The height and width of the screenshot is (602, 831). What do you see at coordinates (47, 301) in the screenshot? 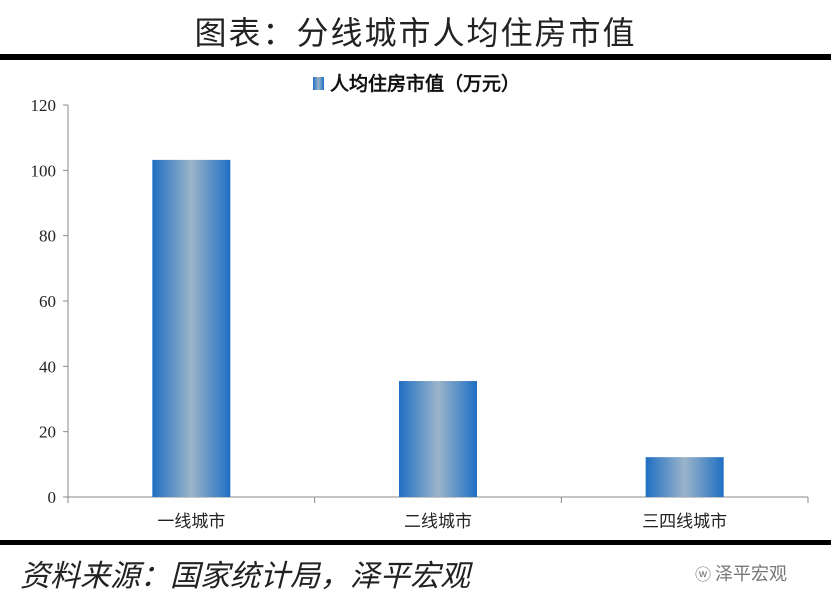
I see `y-tick-label: 60` at bounding box center [47, 301].